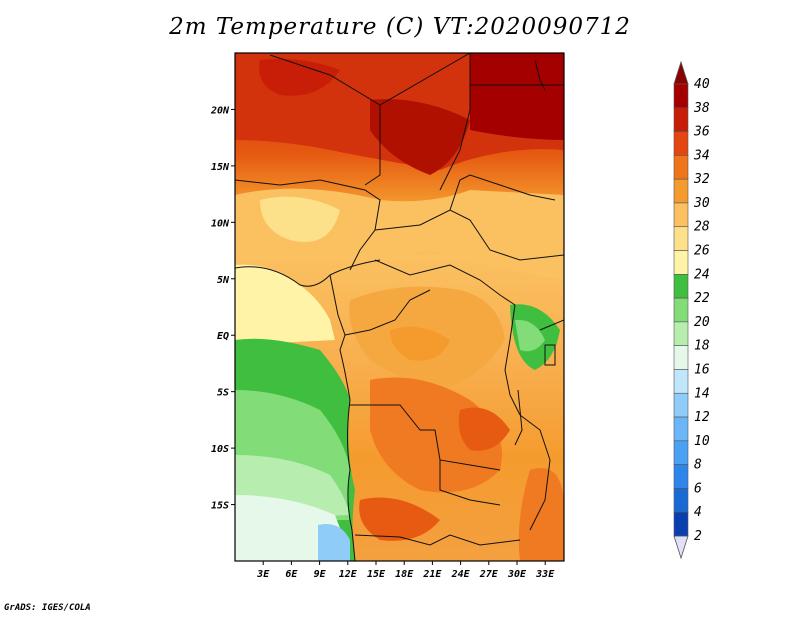  What do you see at coordinates (223, 280) in the screenshot?
I see `lat-tick-label: 5N` at bounding box center [223, 280].